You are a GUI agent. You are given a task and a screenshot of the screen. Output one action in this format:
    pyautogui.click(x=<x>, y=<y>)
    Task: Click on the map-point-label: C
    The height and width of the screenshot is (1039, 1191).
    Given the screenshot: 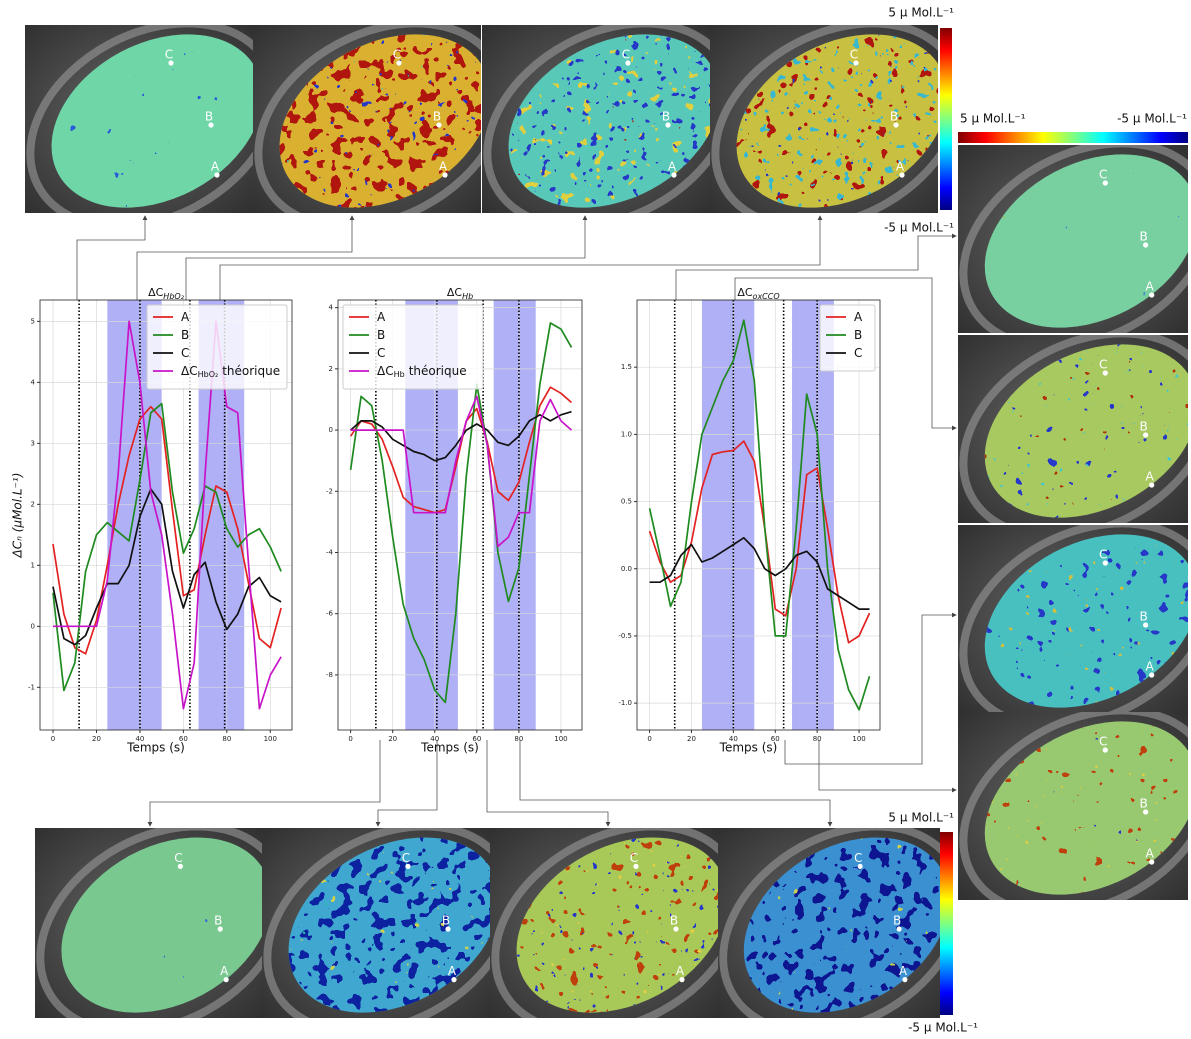 What is the action you would take?
    pyautogui.click(x=626, y=55)
    